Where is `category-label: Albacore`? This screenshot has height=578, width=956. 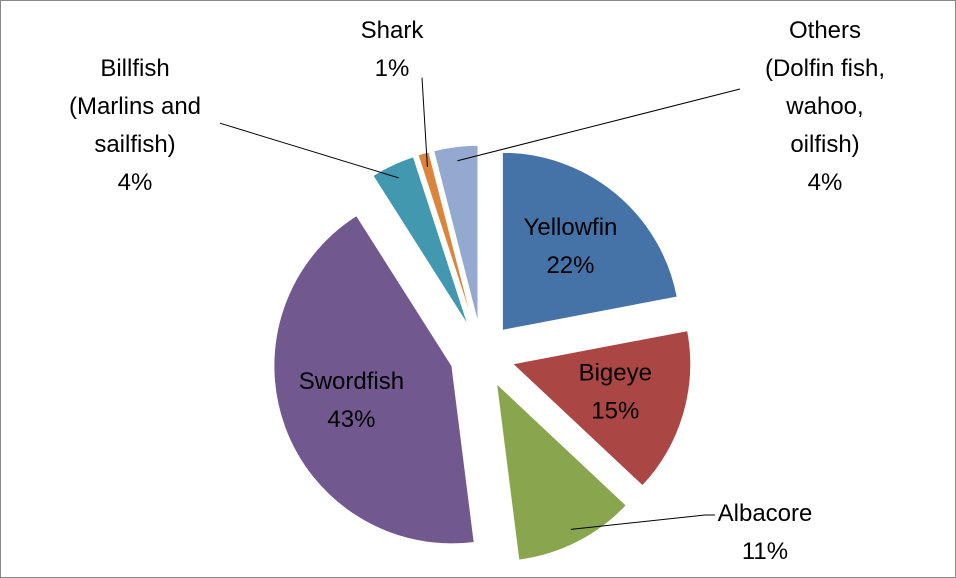
category-label: Albacore is located at coordinates (765, 513).